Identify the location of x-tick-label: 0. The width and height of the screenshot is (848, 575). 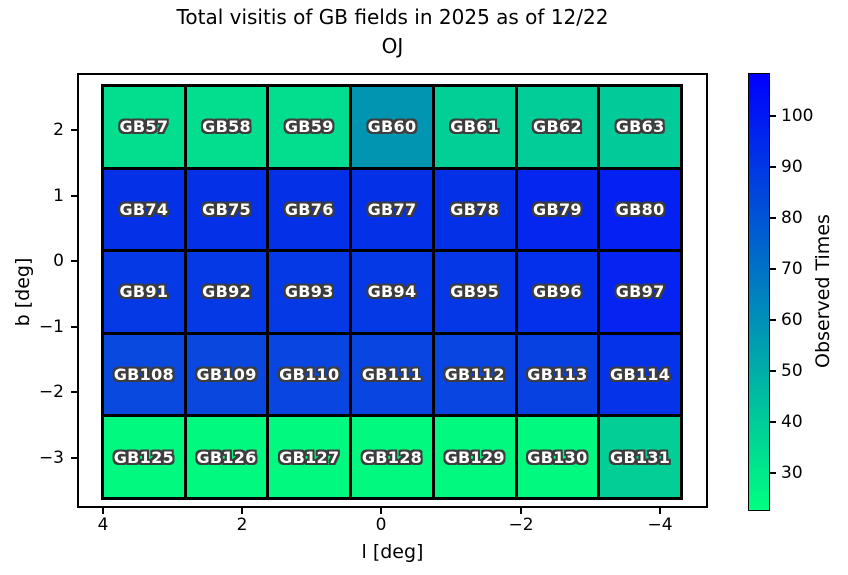
(381, 525).